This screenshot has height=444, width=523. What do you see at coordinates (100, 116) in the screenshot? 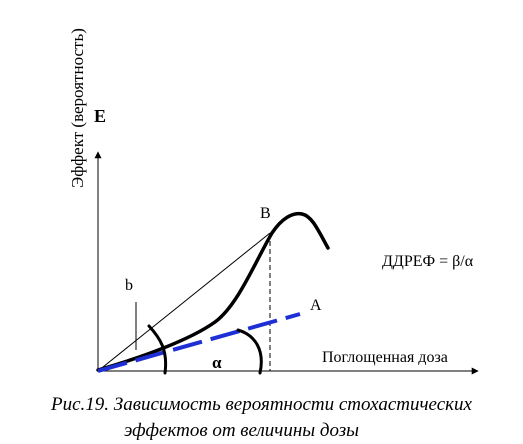
I see `y-axis-letter: E` at bounding box center [100, 116].